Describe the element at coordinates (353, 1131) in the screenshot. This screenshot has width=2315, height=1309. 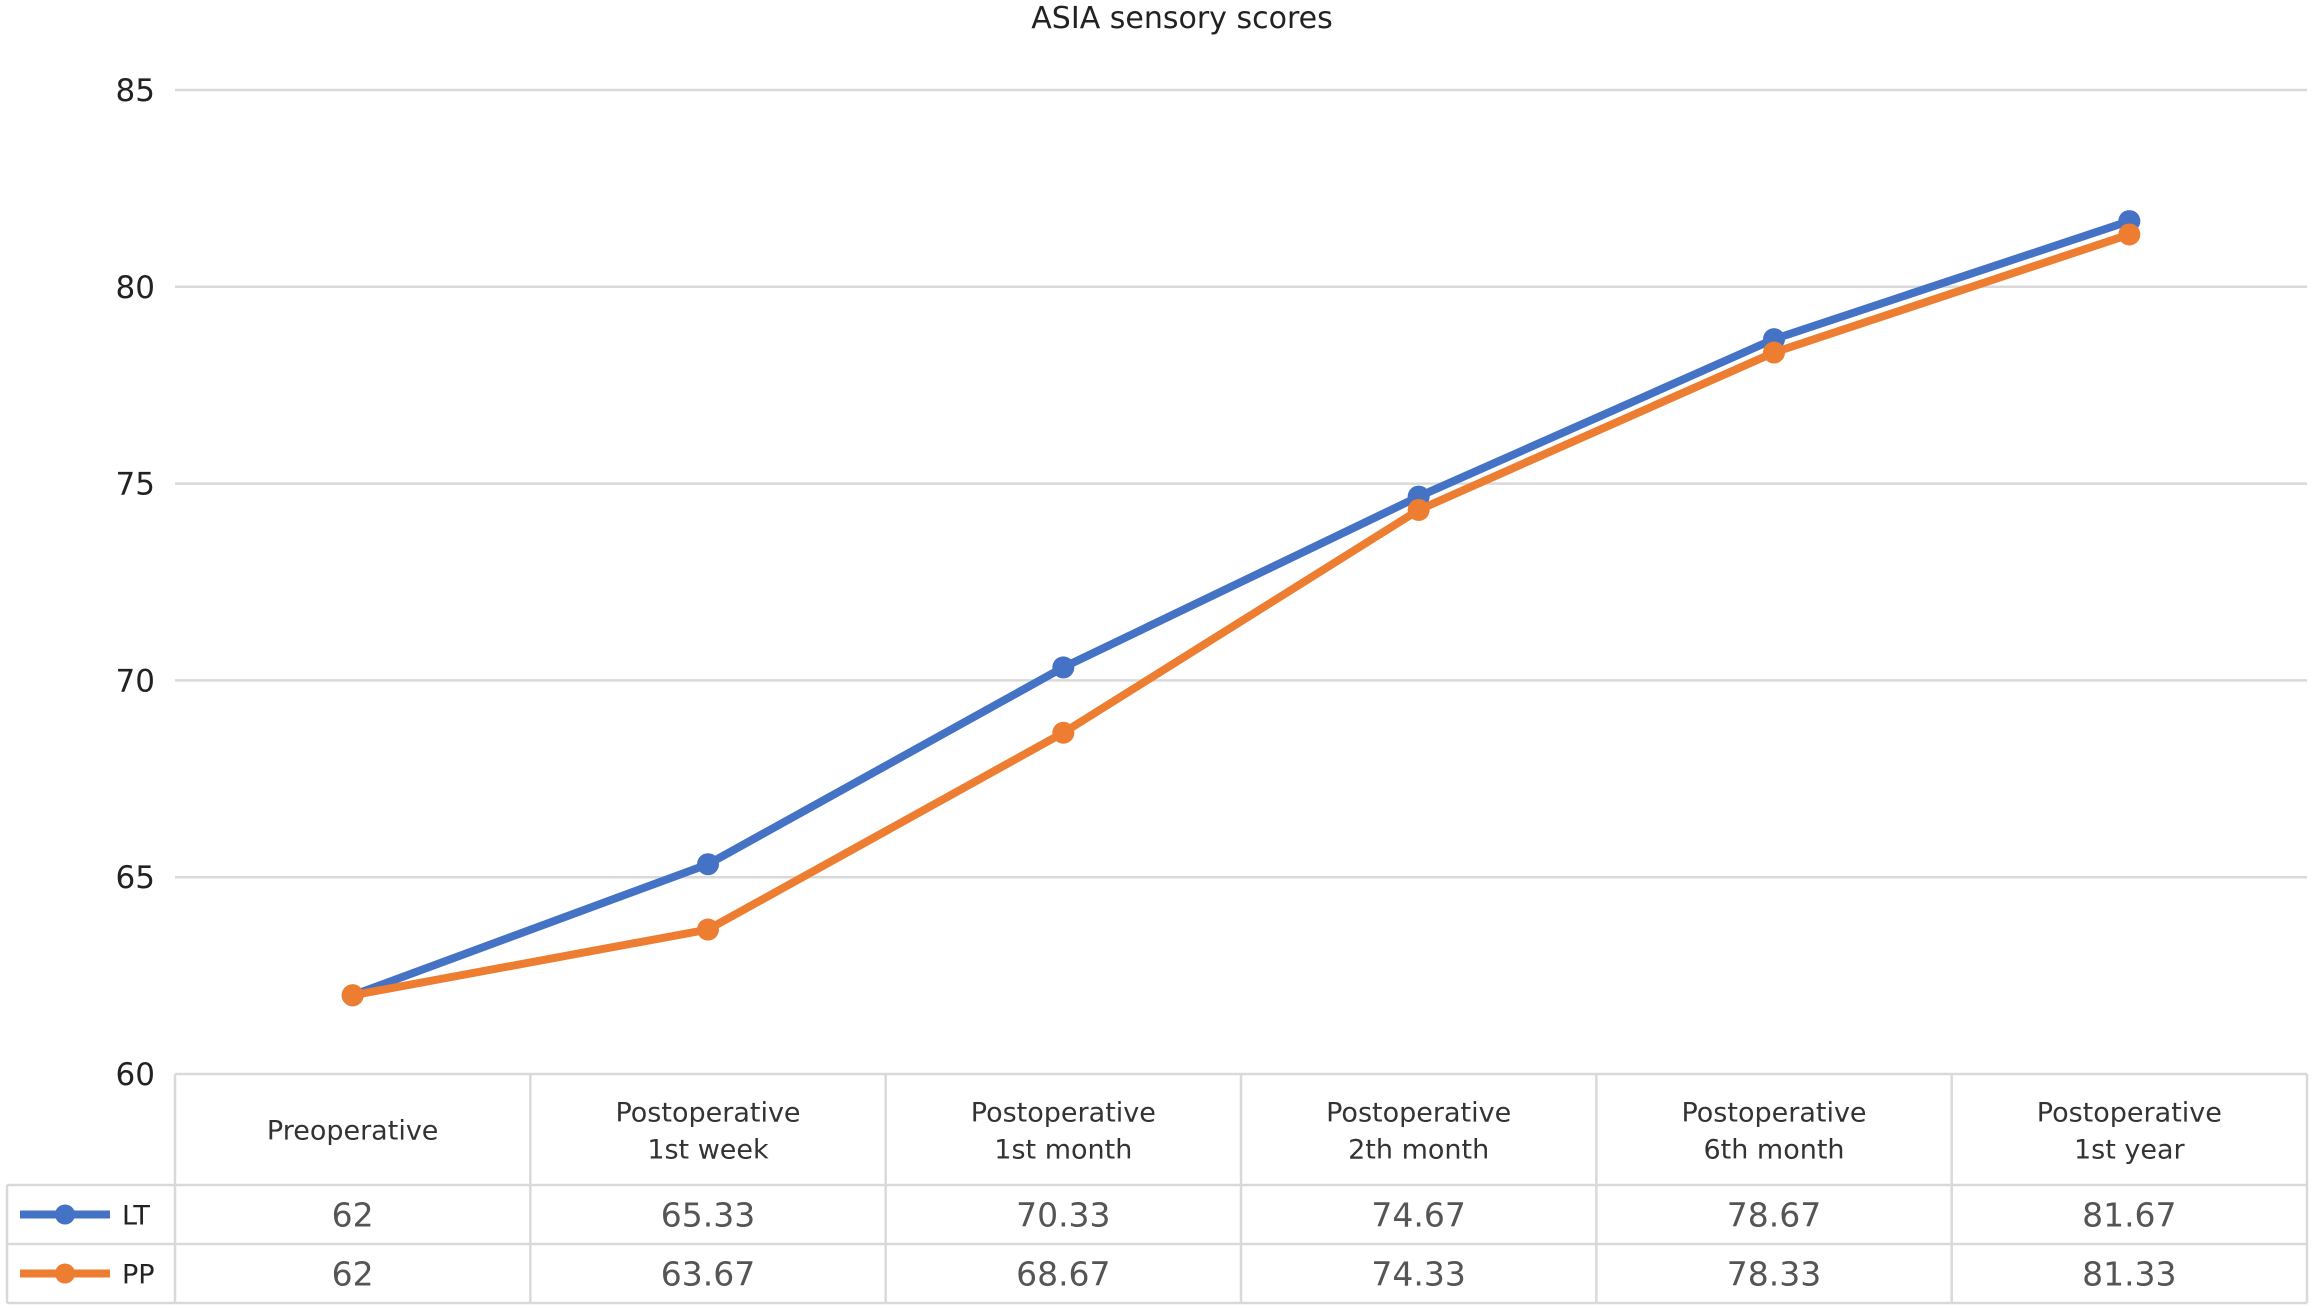
I see `category-label: Preoperative` at that location.